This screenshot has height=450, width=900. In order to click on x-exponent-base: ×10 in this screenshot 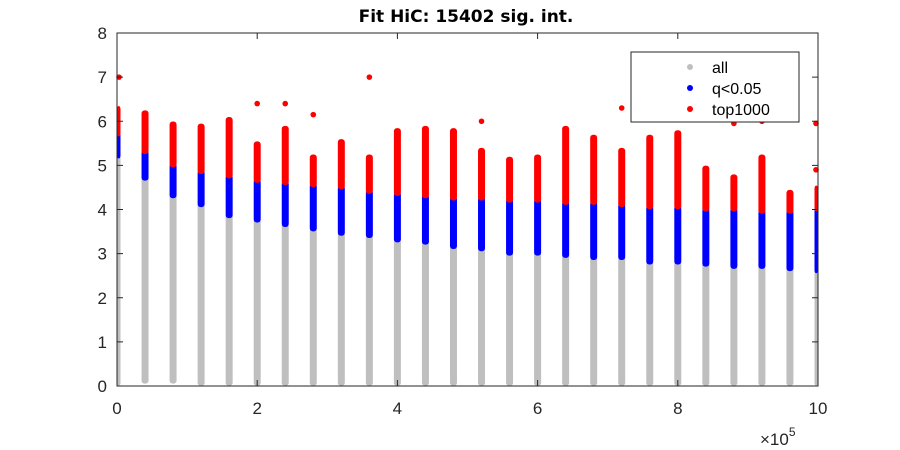, I will do `click(774, 439)`.